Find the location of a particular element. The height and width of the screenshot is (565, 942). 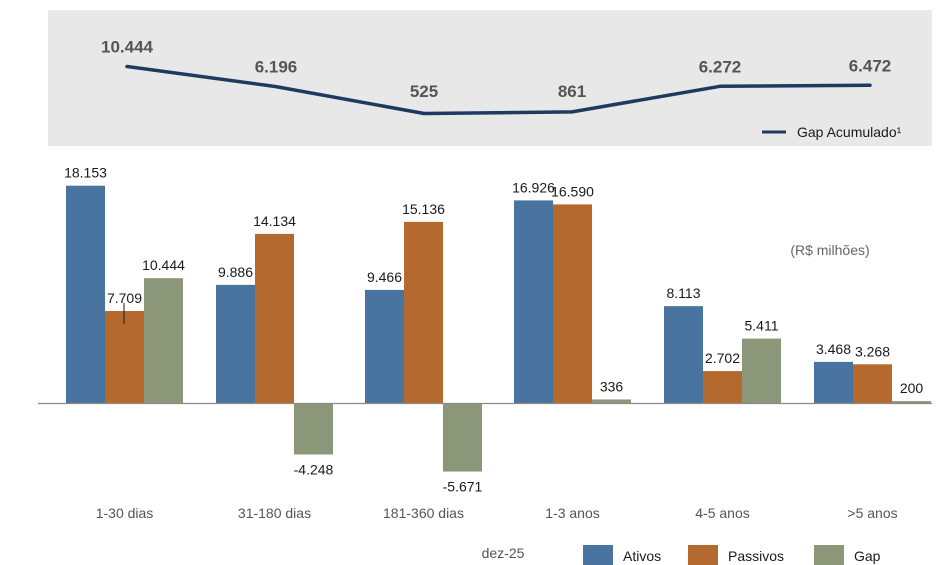

bar-ativos-4-5-anos is located at coordinates (683, 355).